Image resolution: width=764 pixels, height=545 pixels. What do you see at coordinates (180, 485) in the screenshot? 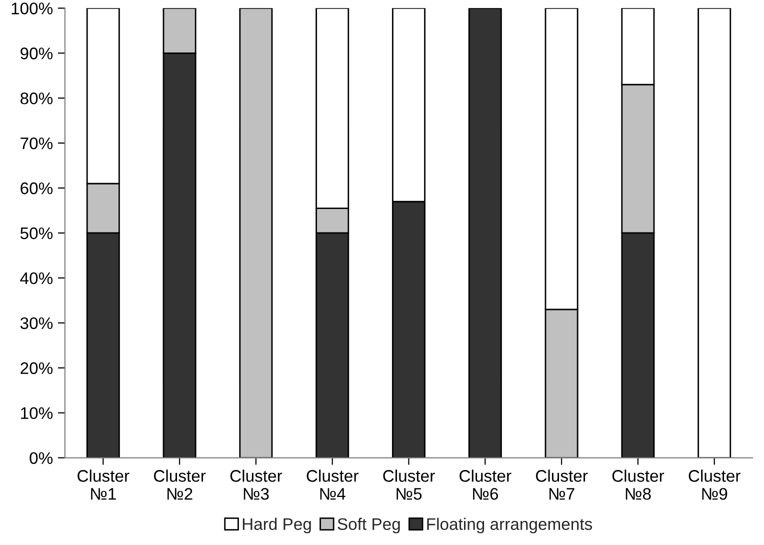
I see `x-tick-label: Cluster №2` at bounding box center [180, 485].